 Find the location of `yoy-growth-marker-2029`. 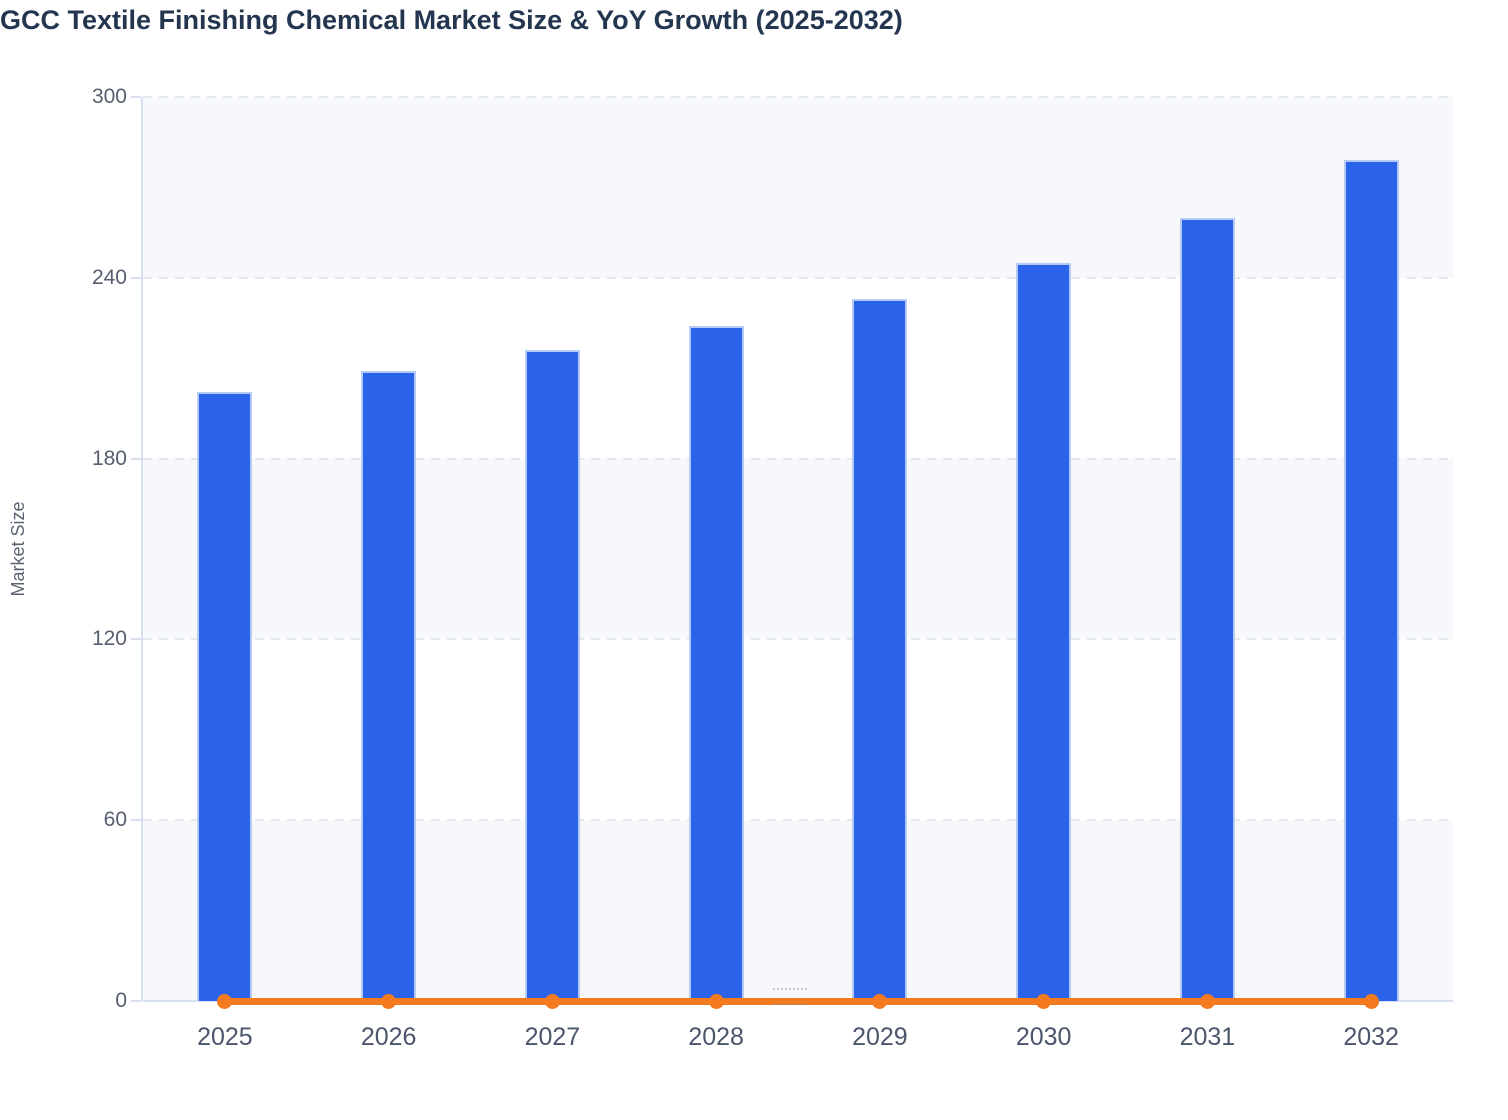

yoy-growth-marker-2029 is located at coordinates (880, 1001).